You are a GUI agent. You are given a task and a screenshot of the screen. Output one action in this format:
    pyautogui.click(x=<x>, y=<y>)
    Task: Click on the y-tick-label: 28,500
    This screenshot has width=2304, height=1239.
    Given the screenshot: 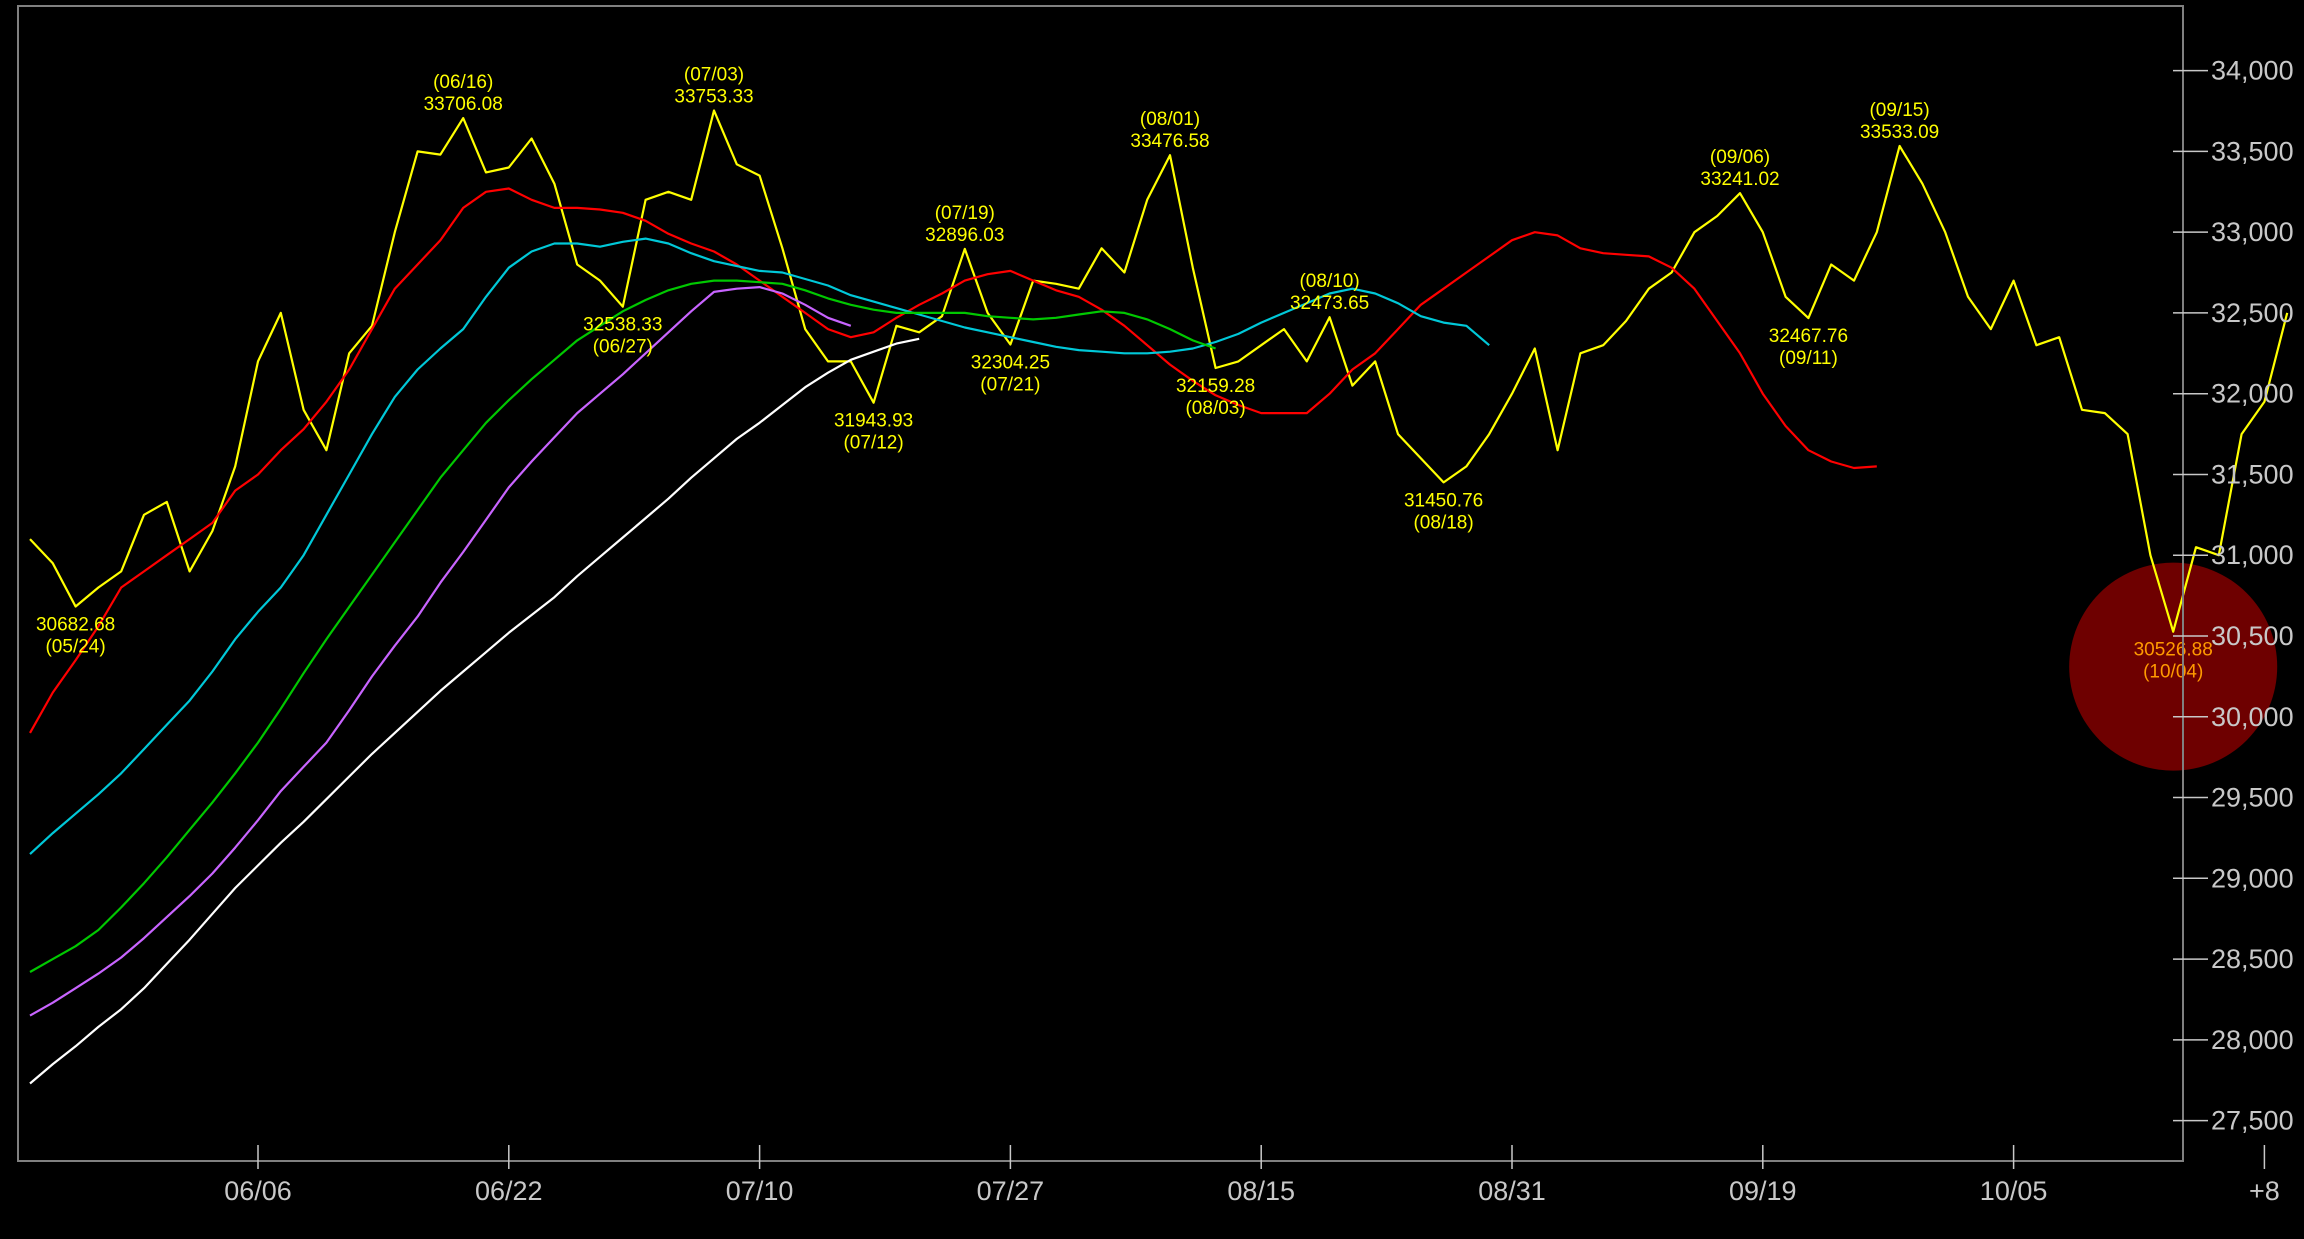 What is the action you would take?
    pyautogui.click(x=2252, y=959)
    